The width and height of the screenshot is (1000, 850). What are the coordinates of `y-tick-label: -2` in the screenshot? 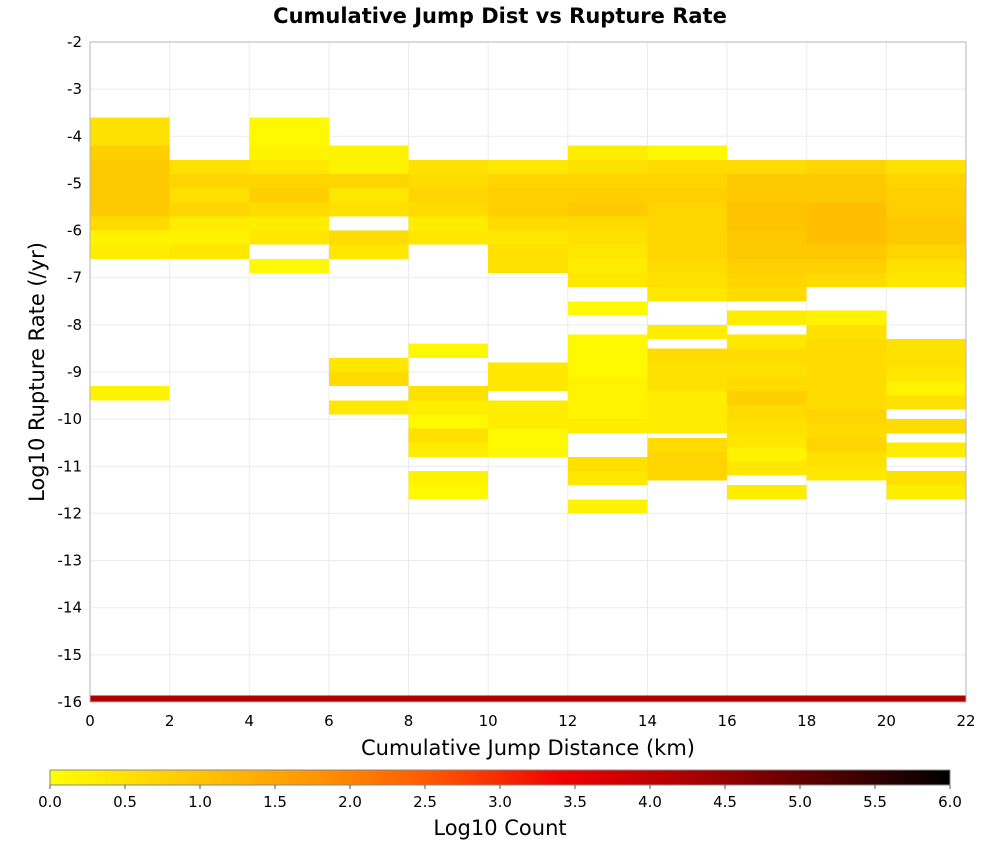 It's located at (74, 42).